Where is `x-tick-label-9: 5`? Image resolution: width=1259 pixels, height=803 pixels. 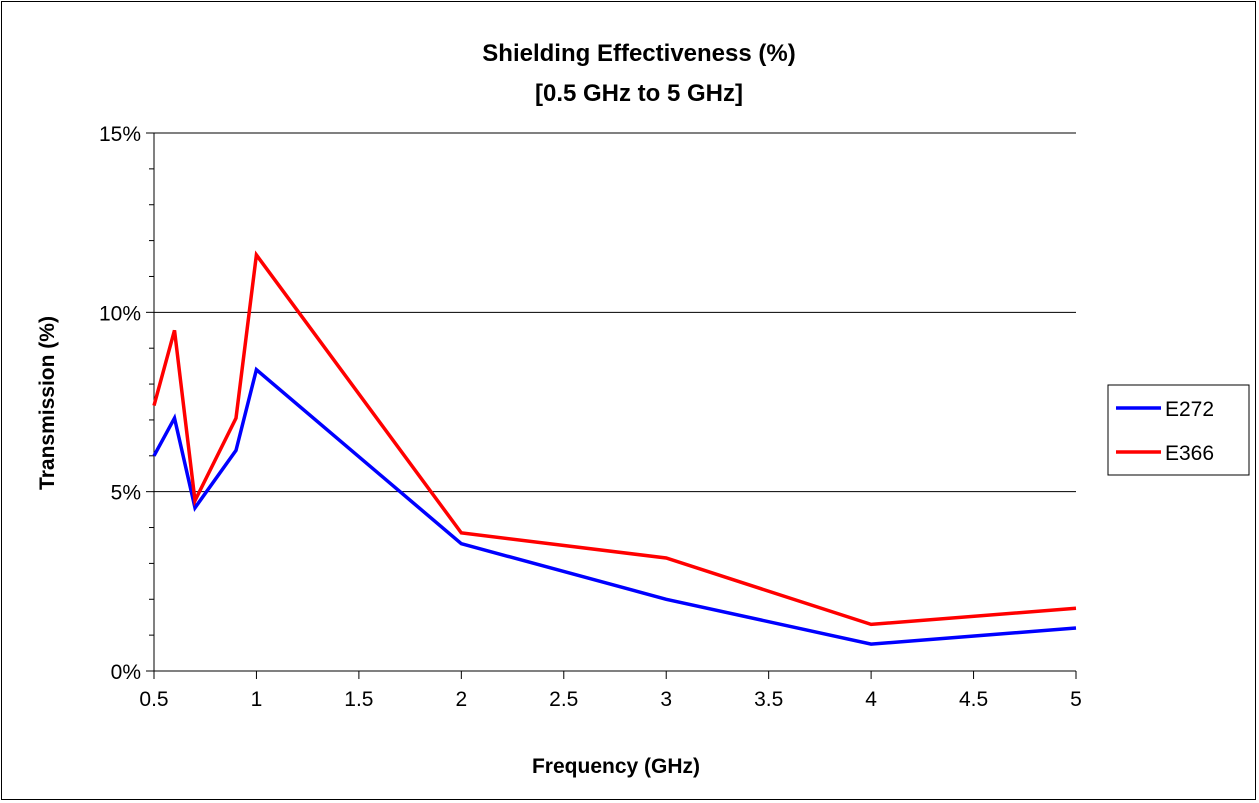 x-tick-label-9: 5 is located at coordinates (1076, 699).